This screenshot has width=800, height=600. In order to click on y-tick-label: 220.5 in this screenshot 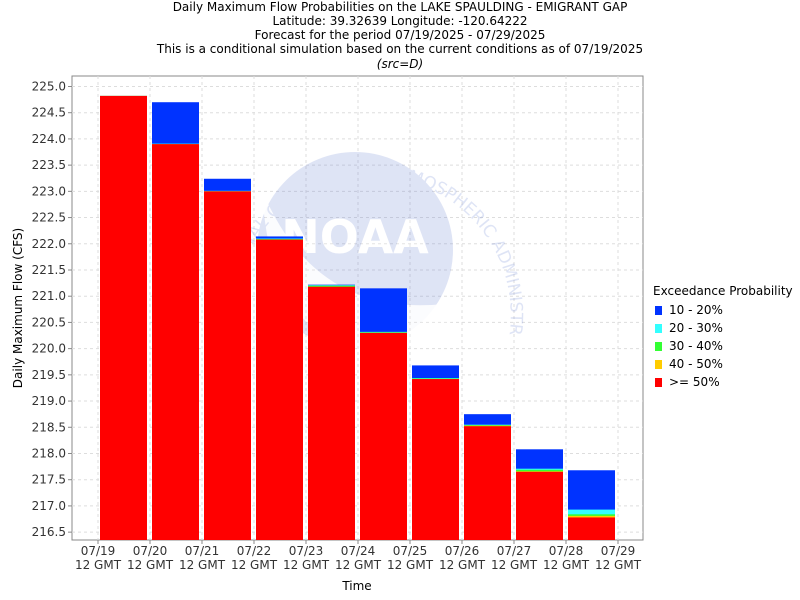, I will do `click(49, 322)`.